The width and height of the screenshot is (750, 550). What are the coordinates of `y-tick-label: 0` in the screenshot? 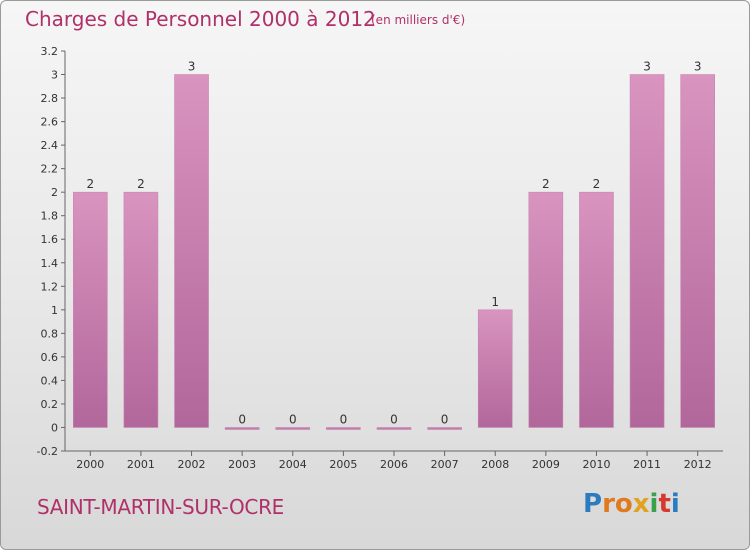 It's located at (54, 427).